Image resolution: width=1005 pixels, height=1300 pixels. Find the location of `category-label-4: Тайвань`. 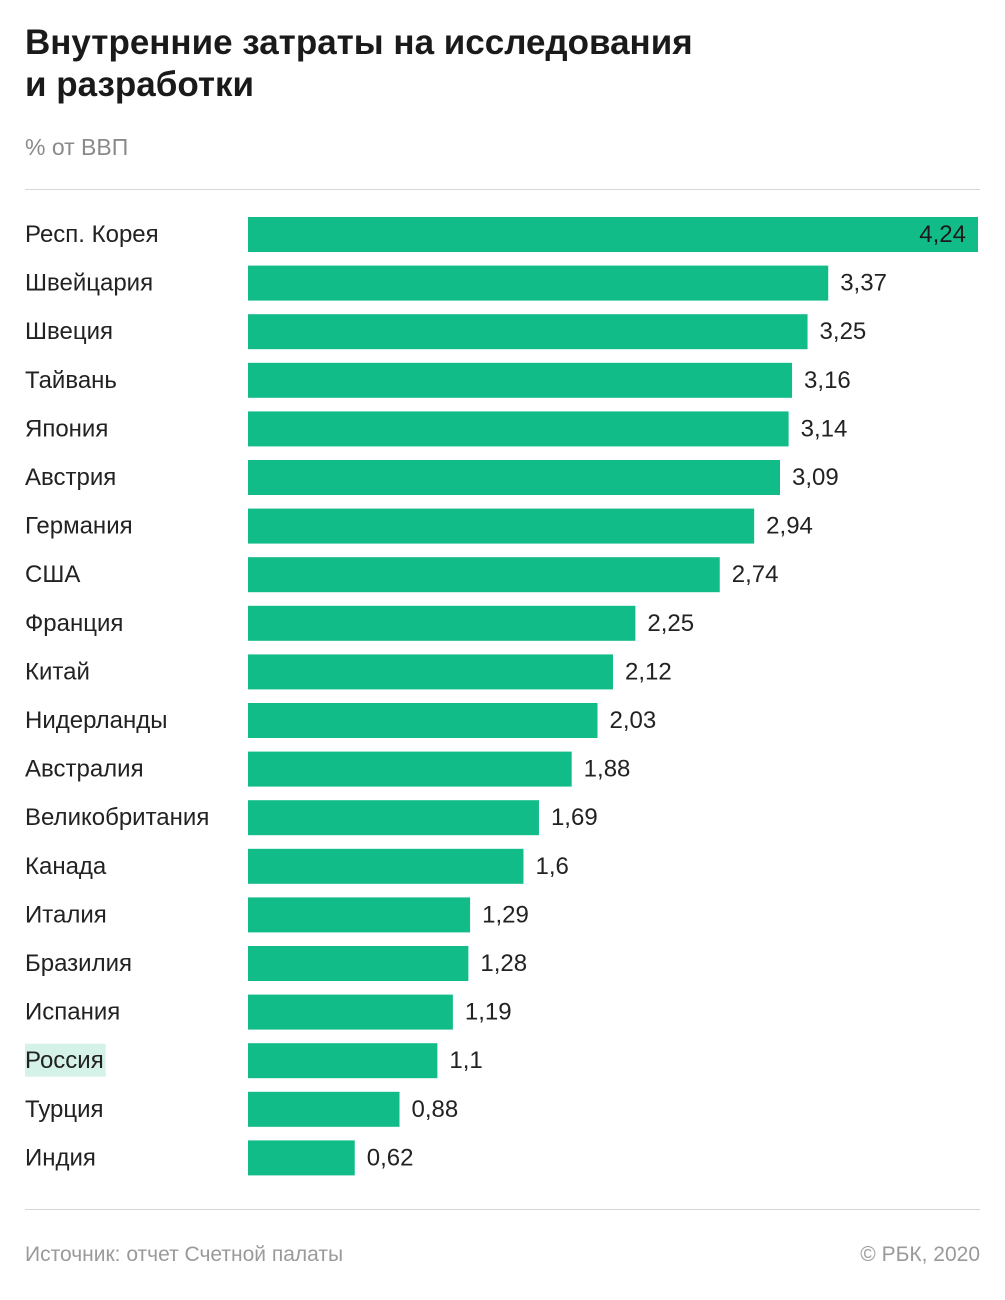

category-label-4: Тайвань is located at coordinates (71, 380).